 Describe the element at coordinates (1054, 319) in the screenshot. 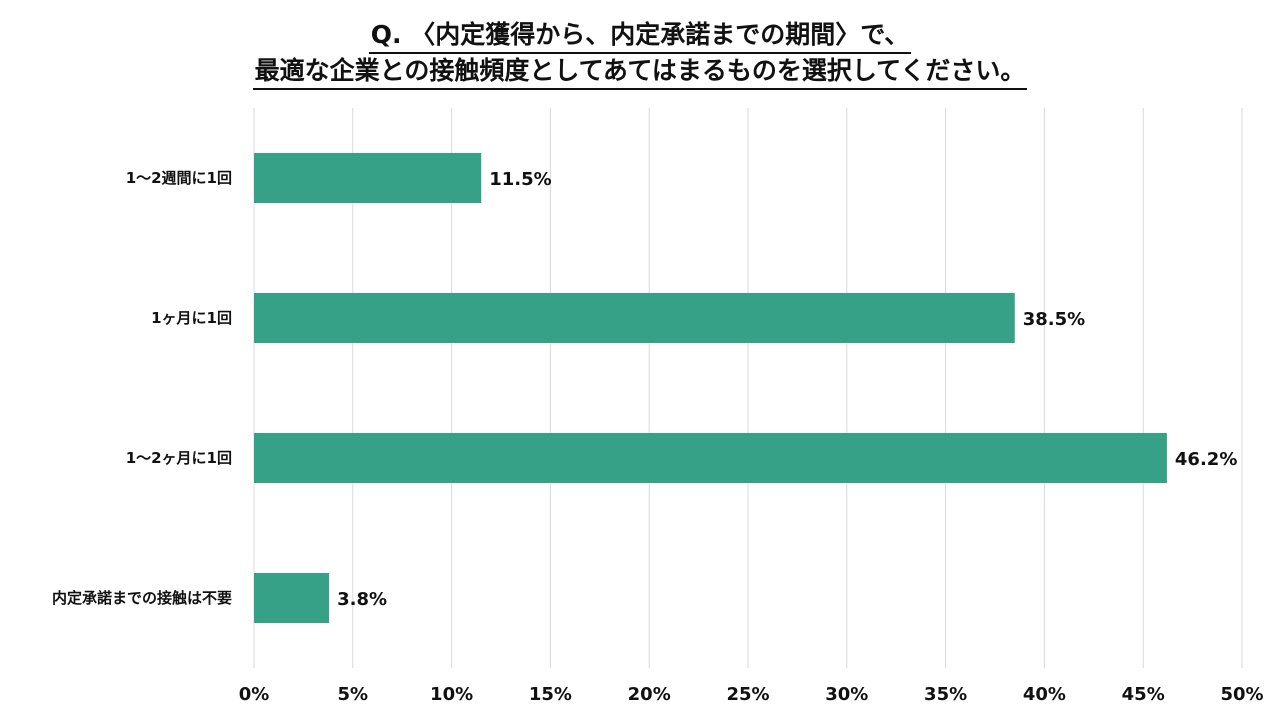

I see `value-label: 38.5%` at that location.